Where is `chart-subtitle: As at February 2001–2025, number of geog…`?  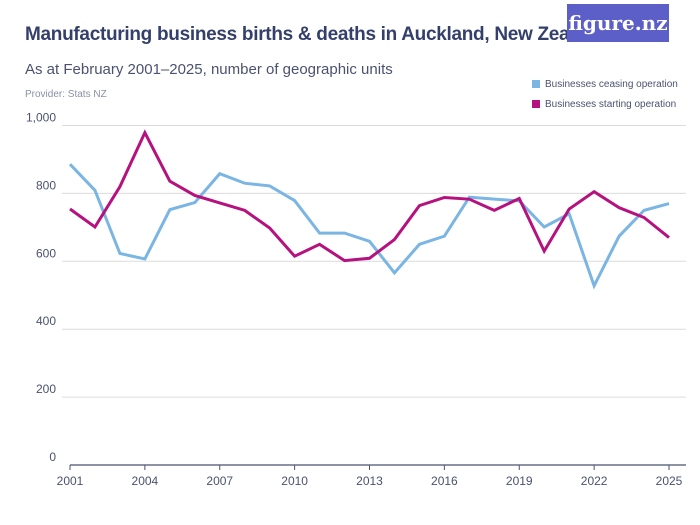 chart-subtitle: As at February 2001–2025, number of geog… is located at coordinates (209, 69).